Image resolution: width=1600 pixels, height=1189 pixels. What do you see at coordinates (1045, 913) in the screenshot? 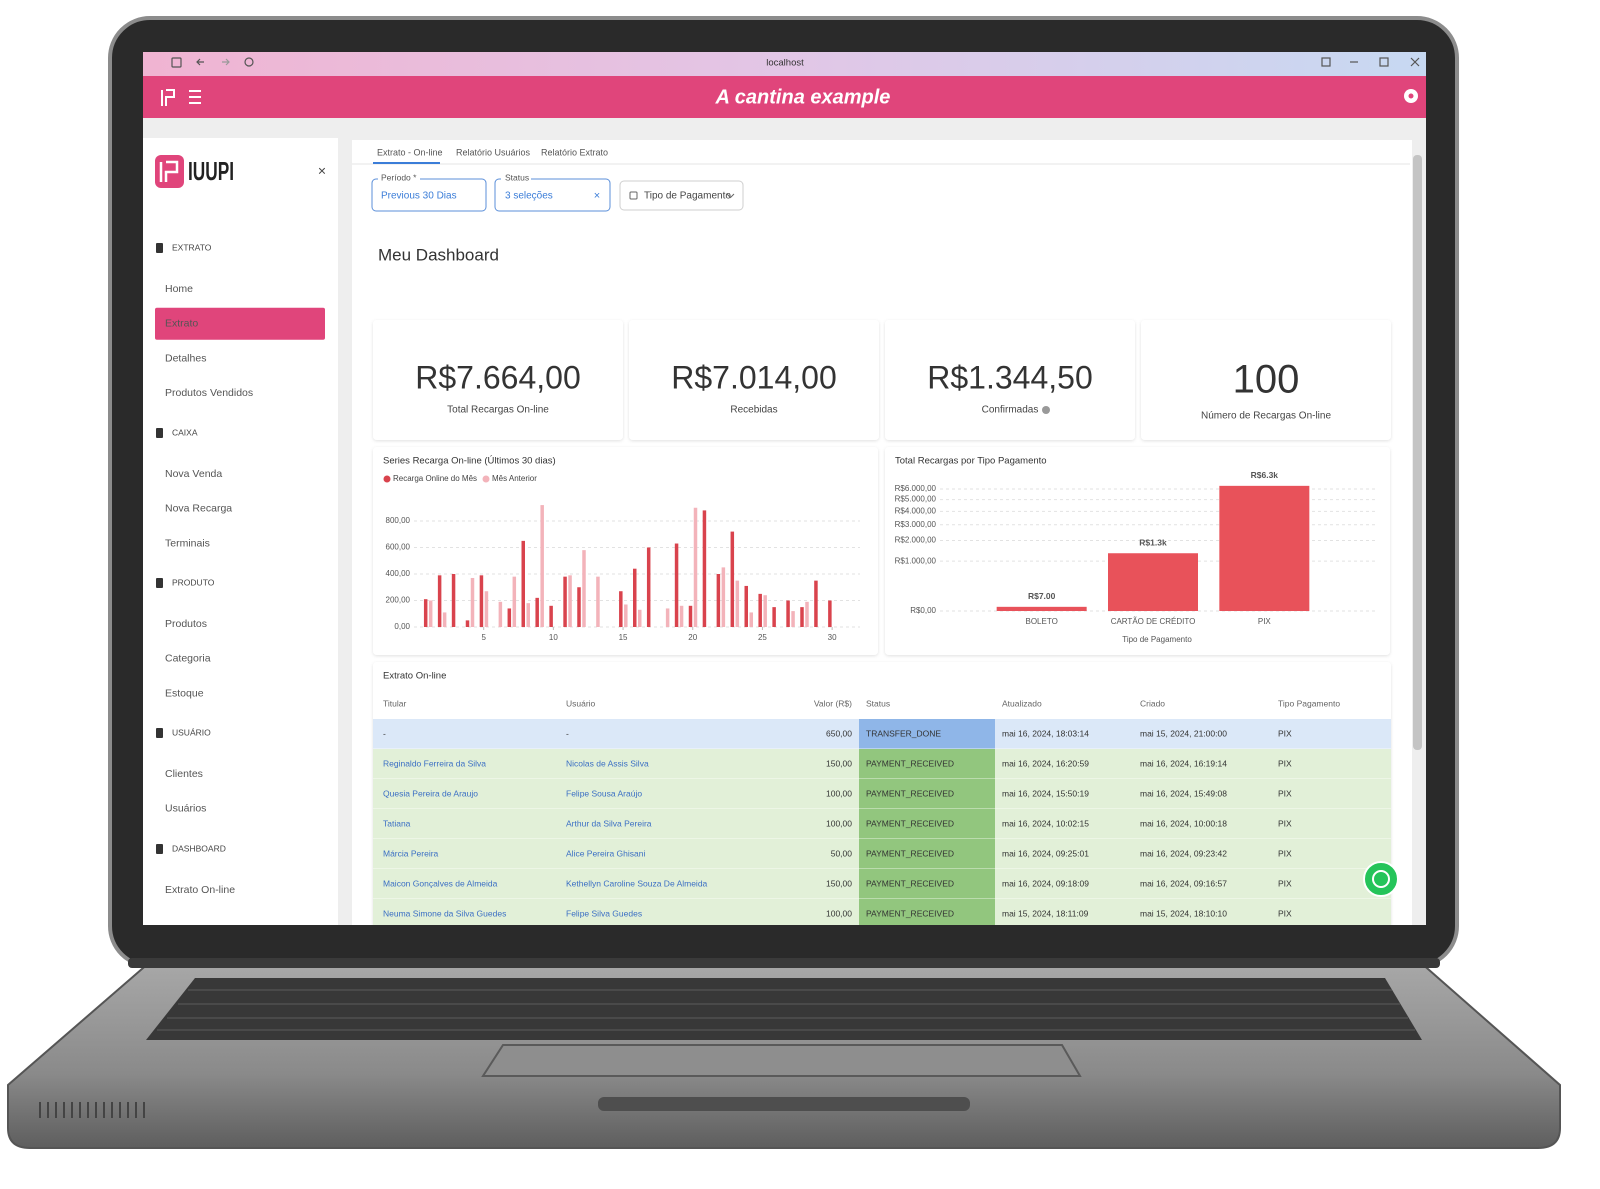
I see `table-cell: mai 15, 2024, 18:11:09` at bounding box center [1045, 913].